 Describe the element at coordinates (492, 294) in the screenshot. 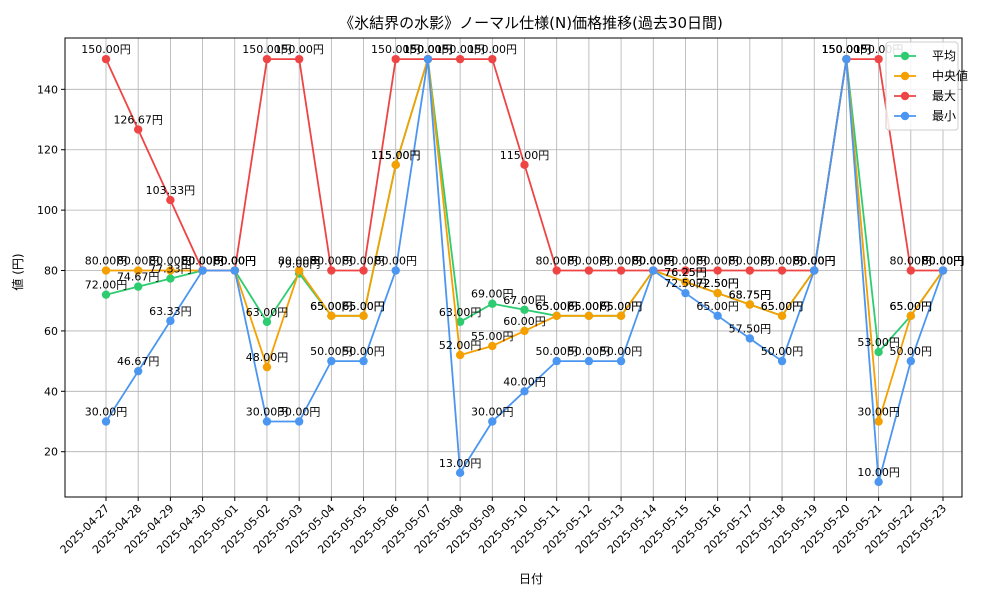

I see `data-label: 69.00円` at that location.